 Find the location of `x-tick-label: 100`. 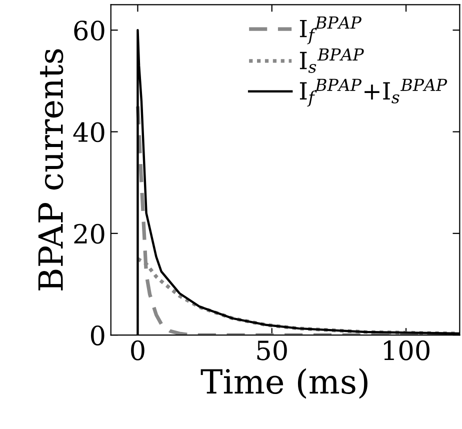

x-tick-label: 100 is located at coordinates (407, 350).